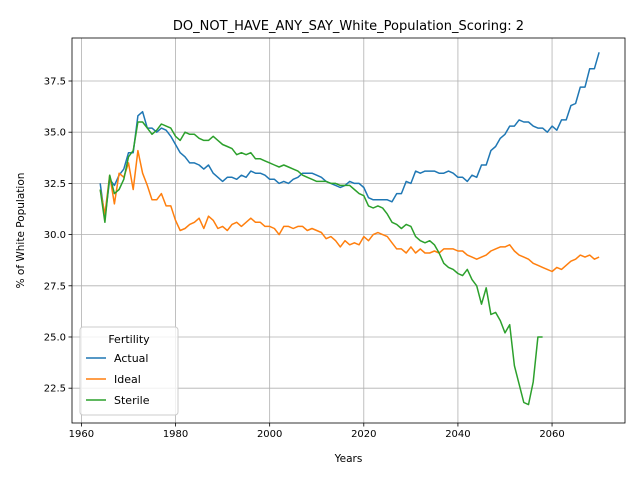 This screenshot has width=640, height=480. I want to click on legend-label-sterile: Sterile, so click(132, 400).